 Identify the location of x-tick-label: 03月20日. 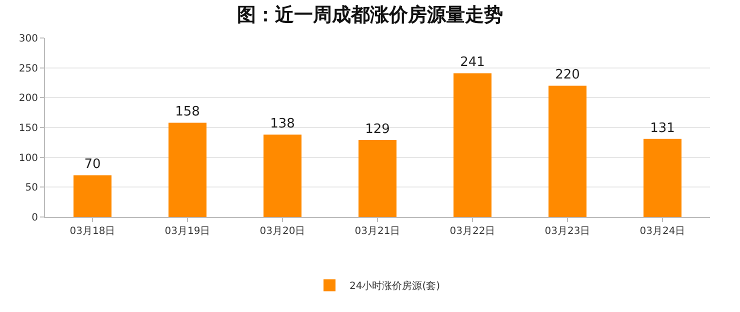
(283, 231).